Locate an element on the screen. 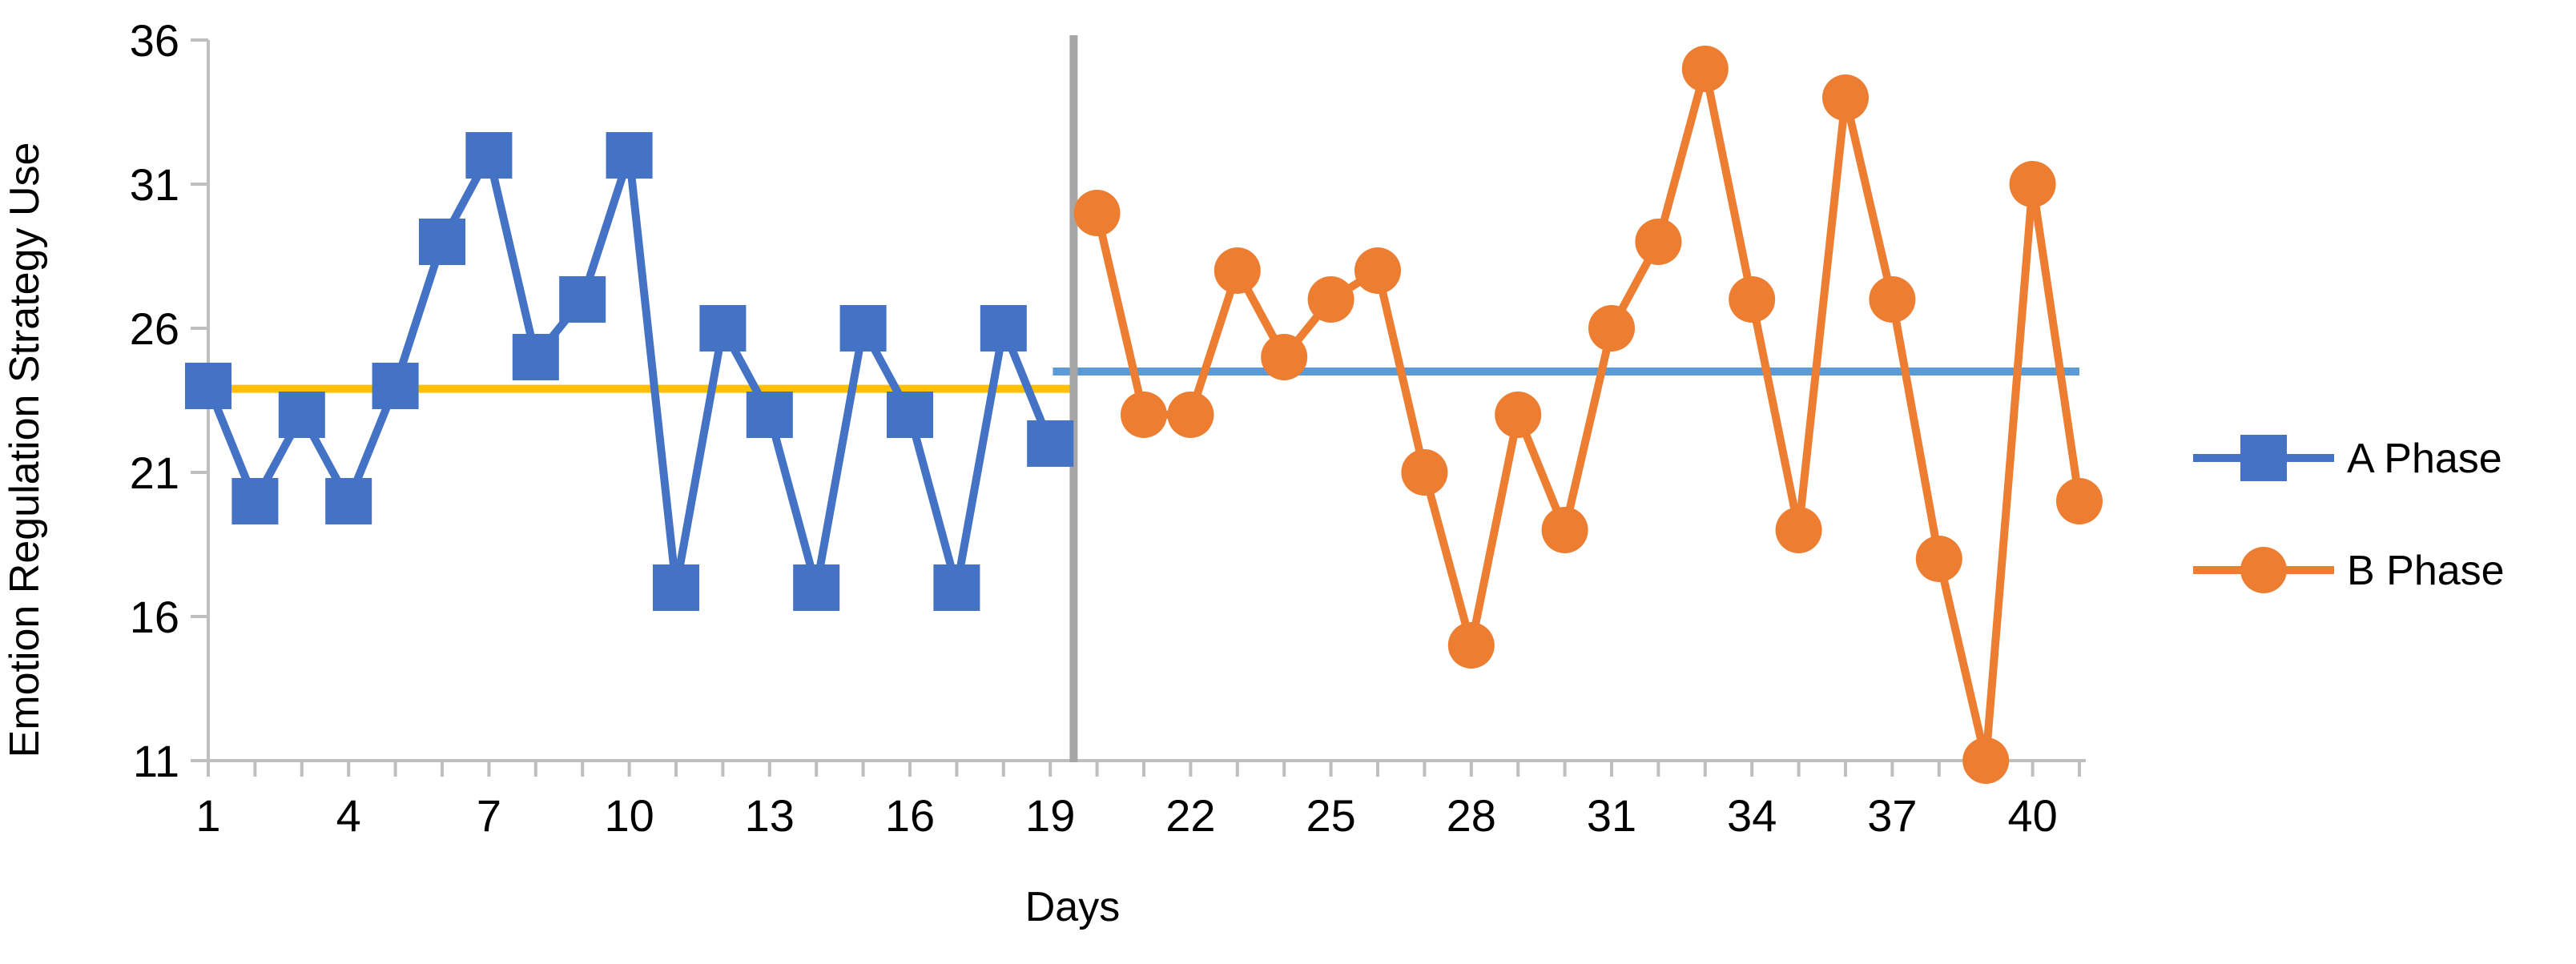 This screenshot has width=2576, height=964. x-tick-label: 13 is located at coordinates (770, 815).